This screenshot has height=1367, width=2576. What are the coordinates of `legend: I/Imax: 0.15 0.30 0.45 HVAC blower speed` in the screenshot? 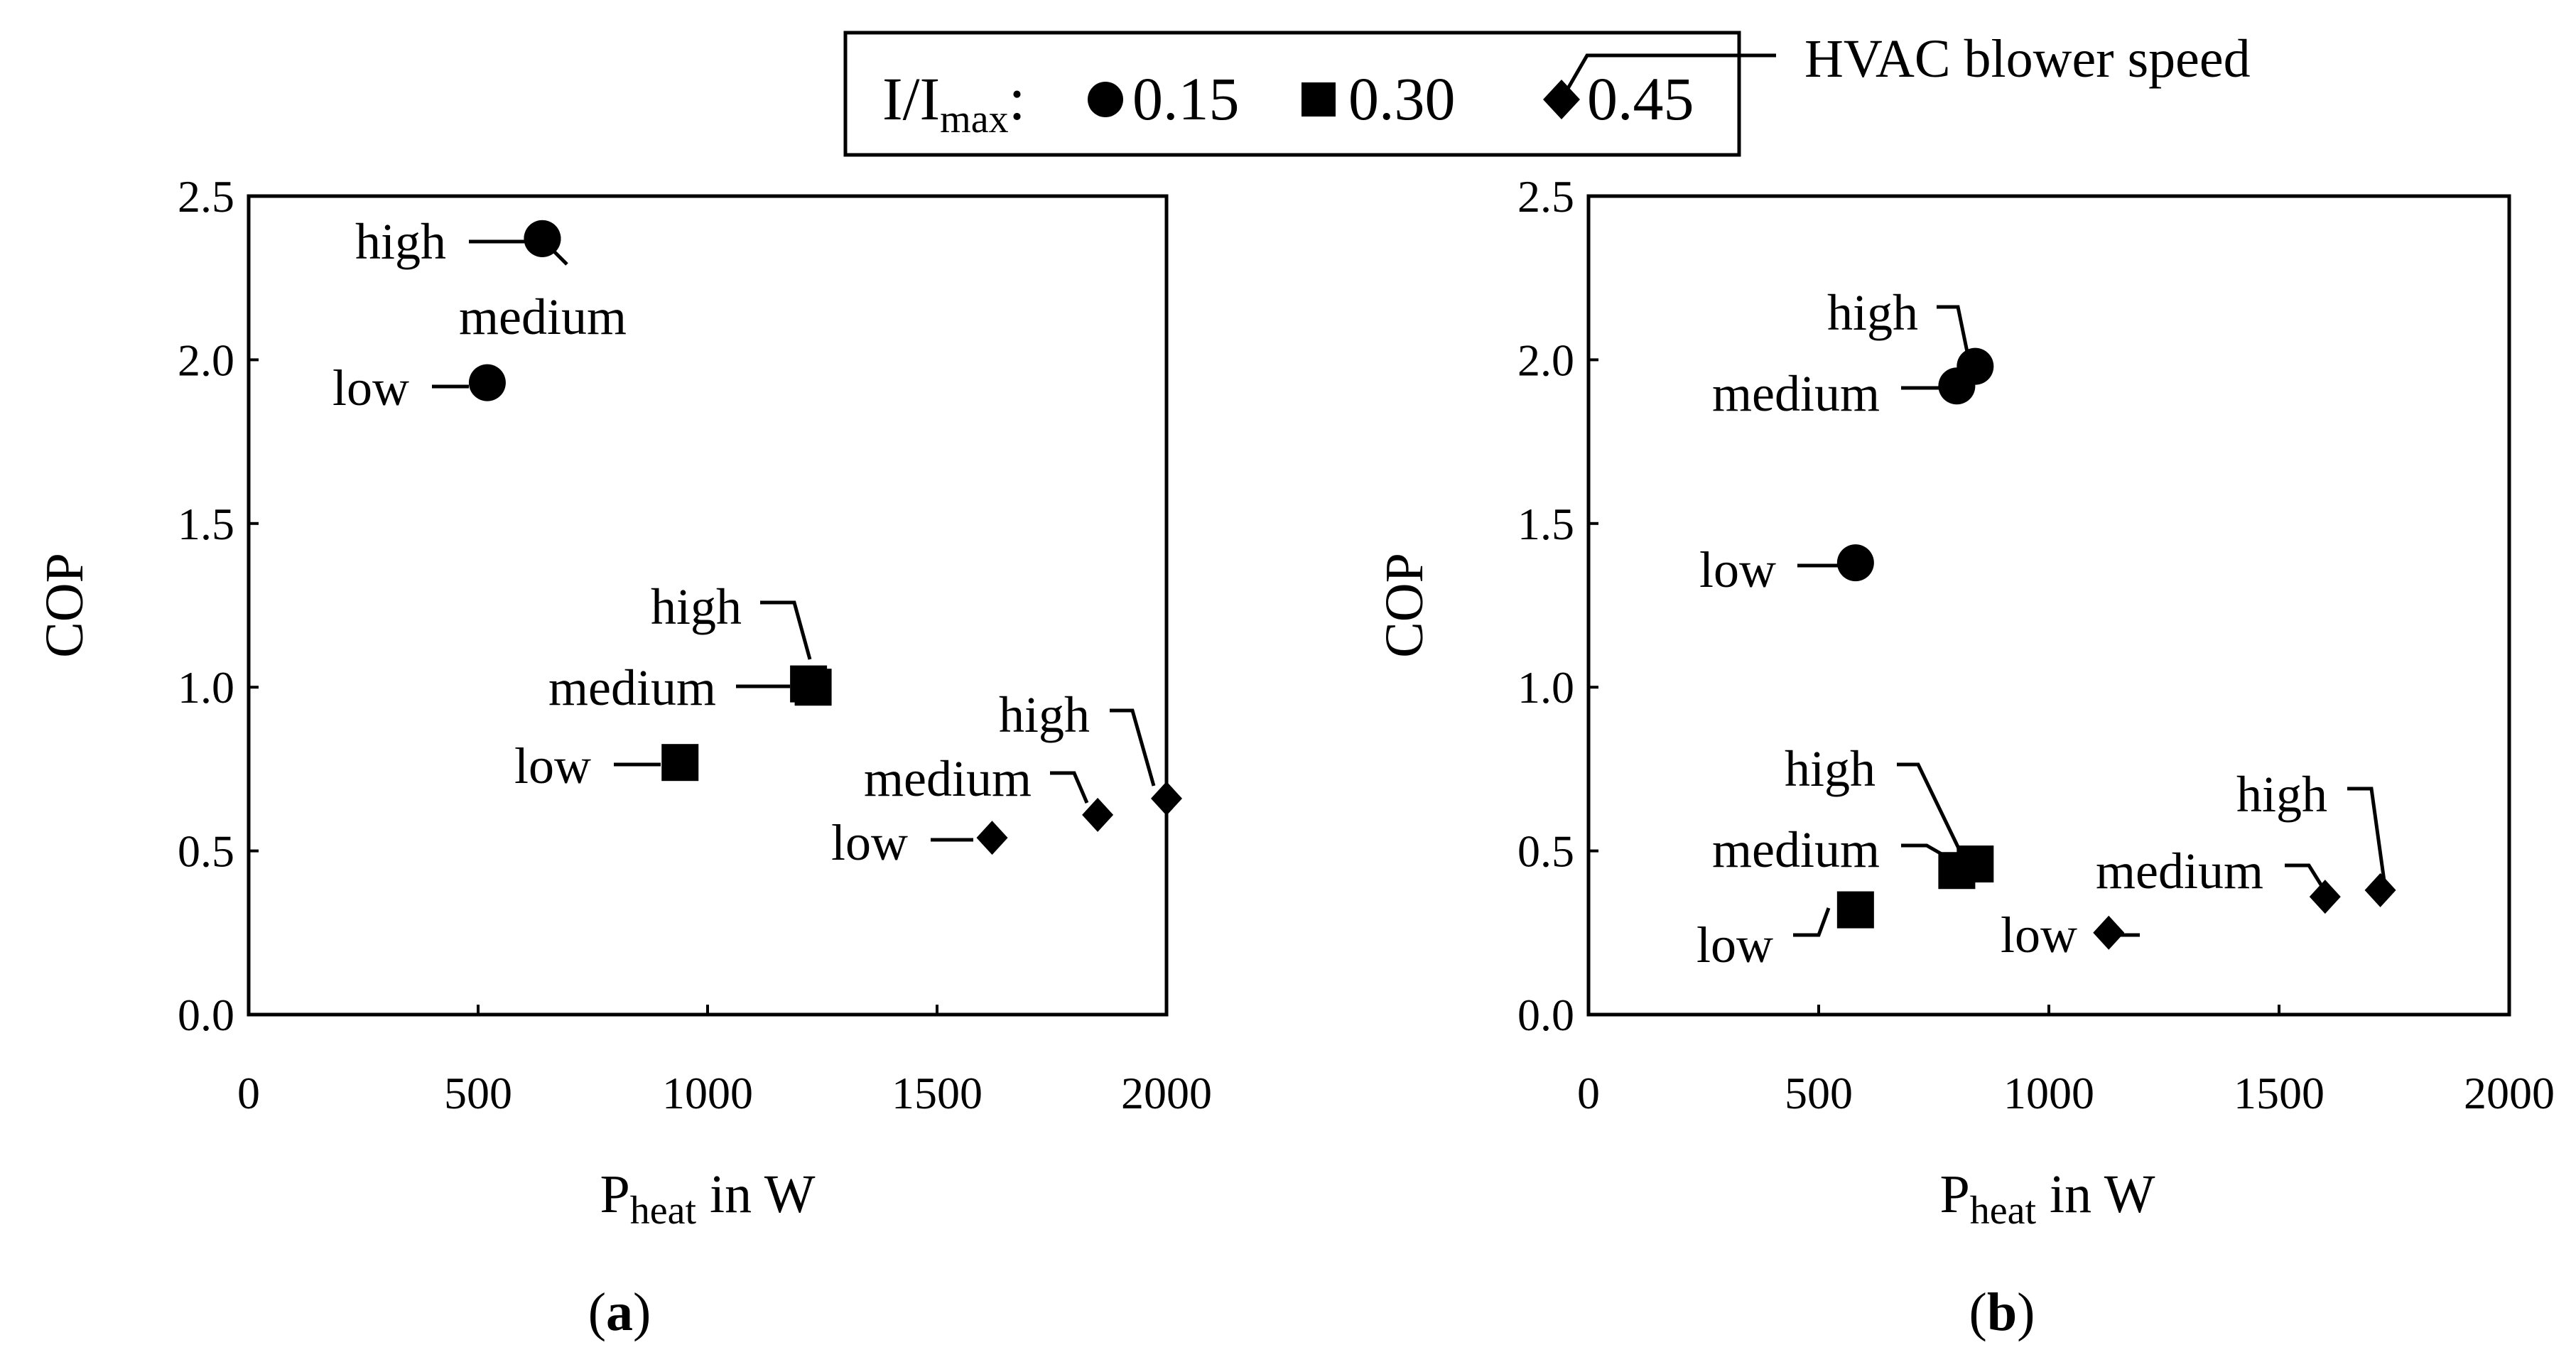 It's located at (1547, 93).